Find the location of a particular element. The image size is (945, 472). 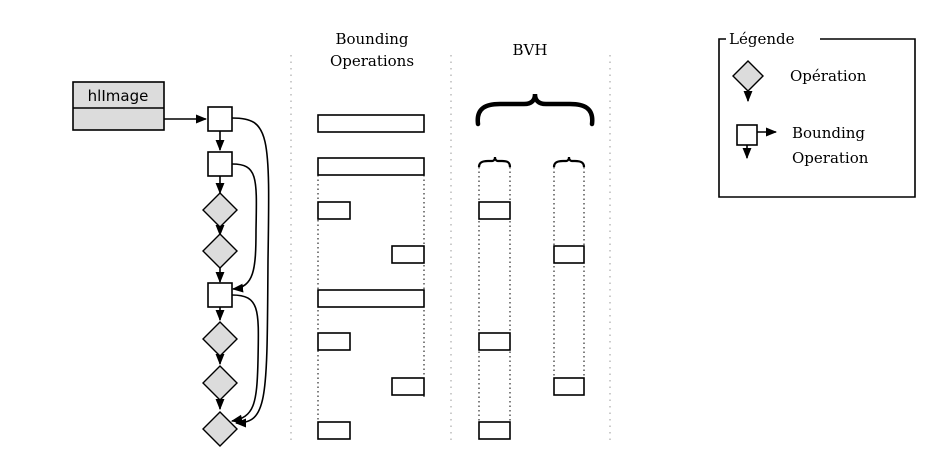

bvh-title: BVH is located at coordinates (530, 50).